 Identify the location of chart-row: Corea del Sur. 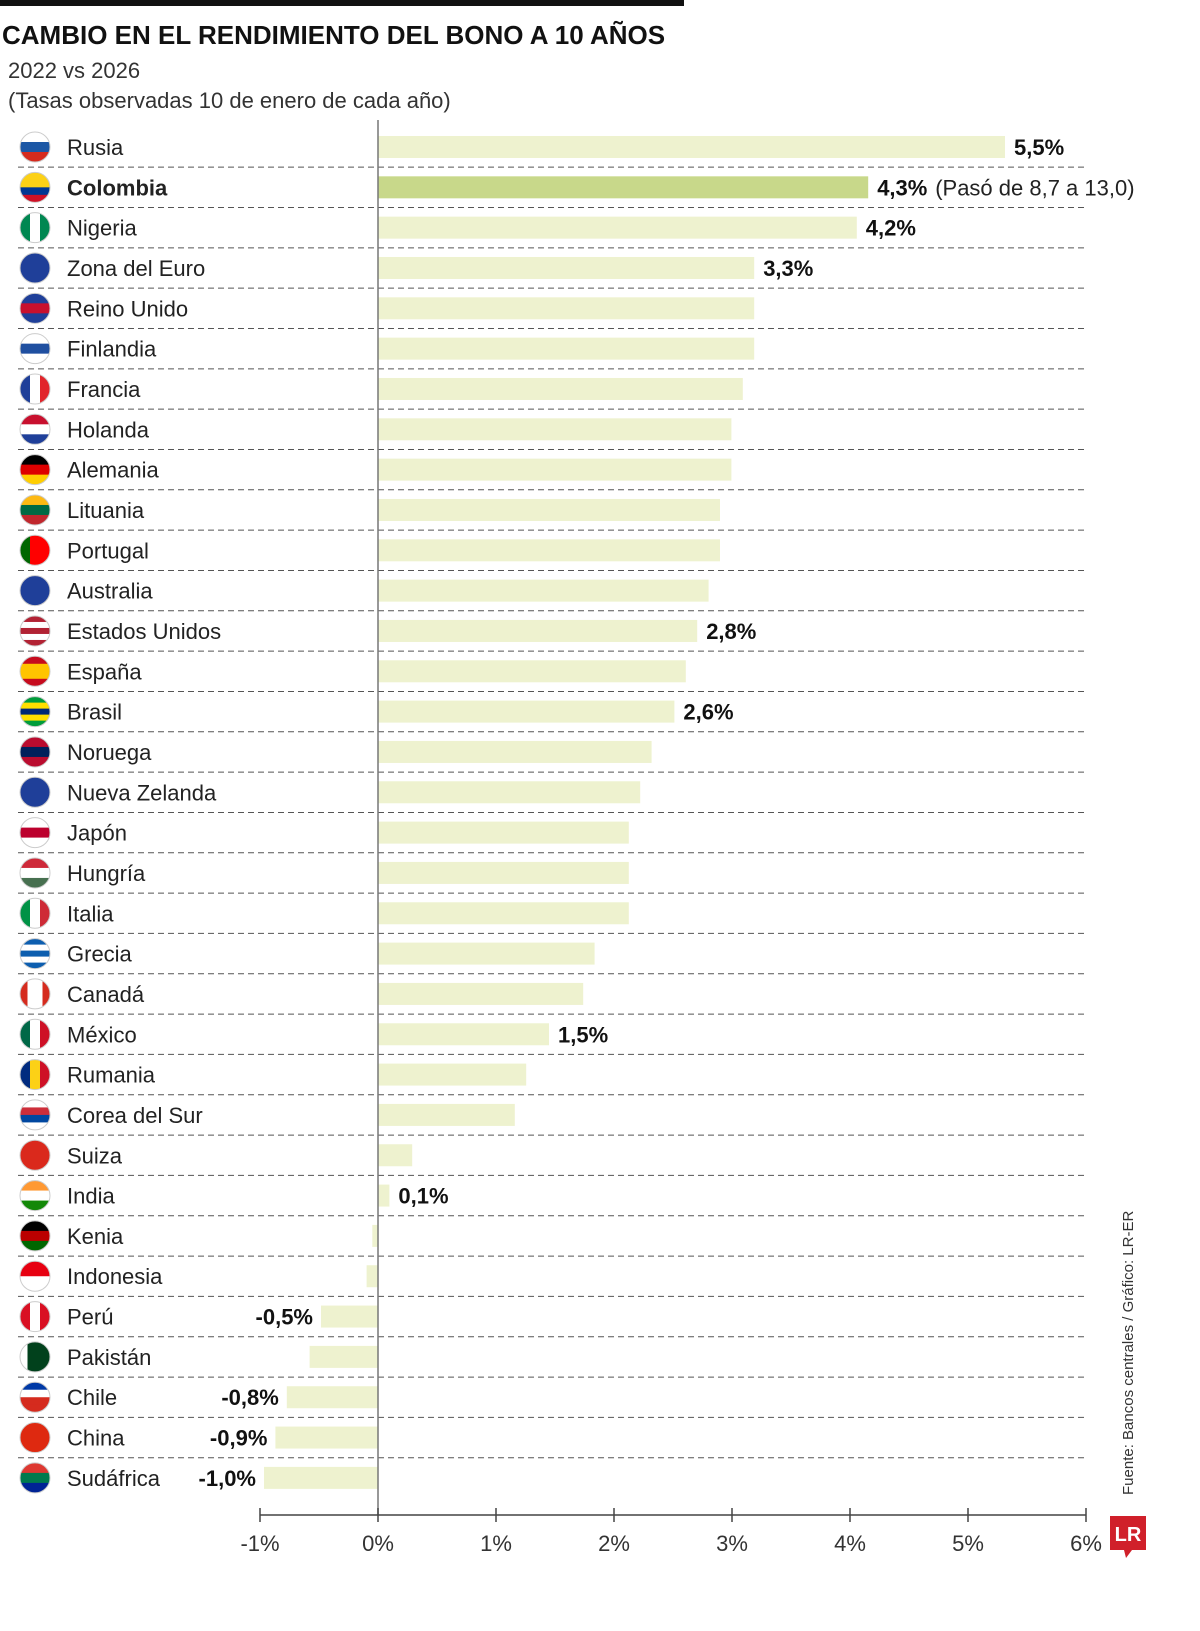
(552, 1117).